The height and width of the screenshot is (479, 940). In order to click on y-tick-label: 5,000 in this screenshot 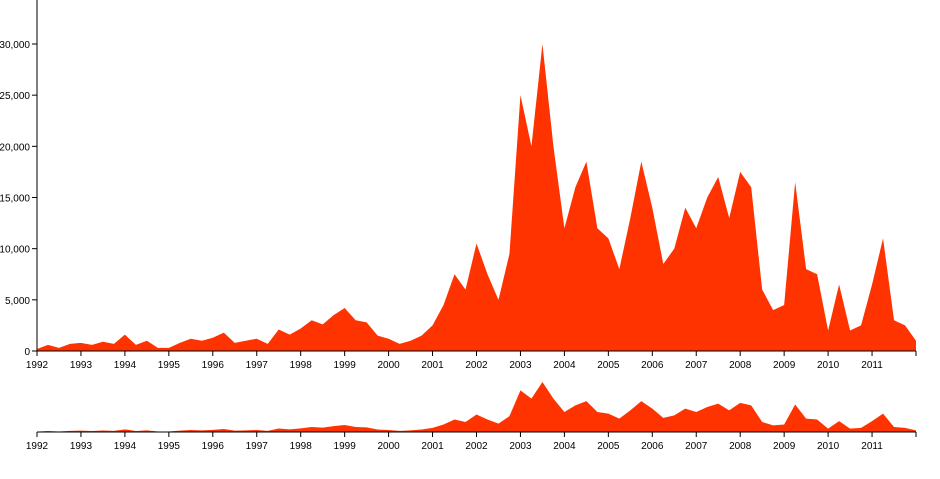, I will do `click(17, 301)`.